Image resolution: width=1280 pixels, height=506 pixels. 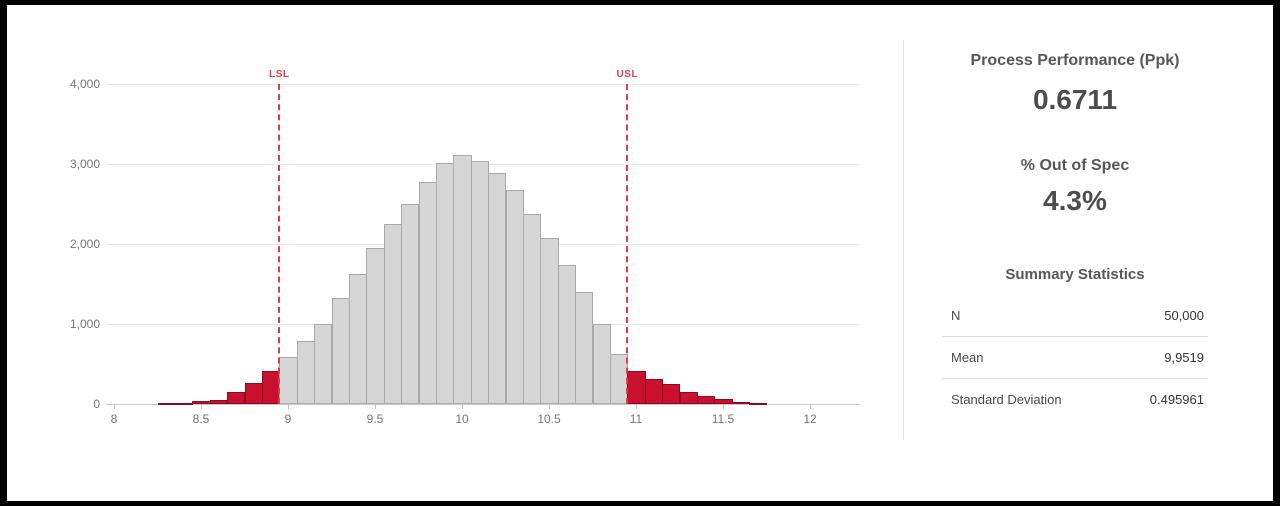 What do you see at coordinates (549, 419) in the screenshot?
I see `x-axis-tick-label: 10.5` at bounding box center [549, 419].